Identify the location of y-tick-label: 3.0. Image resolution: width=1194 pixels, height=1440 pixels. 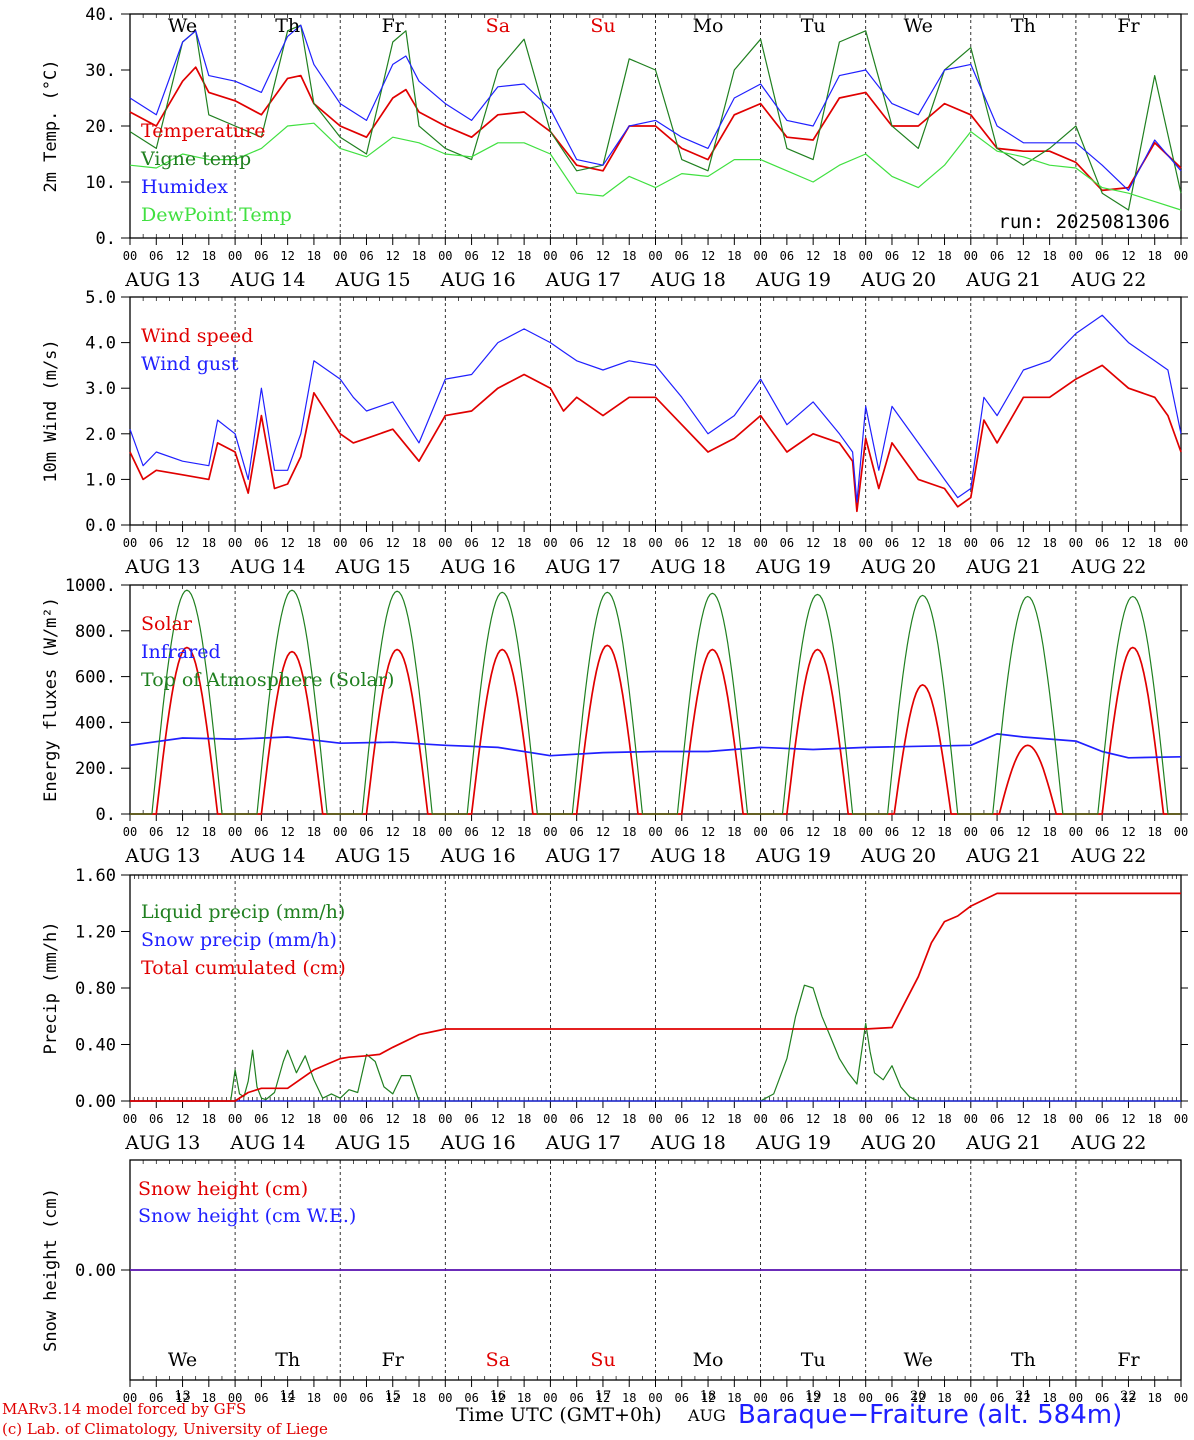
(100, 389).